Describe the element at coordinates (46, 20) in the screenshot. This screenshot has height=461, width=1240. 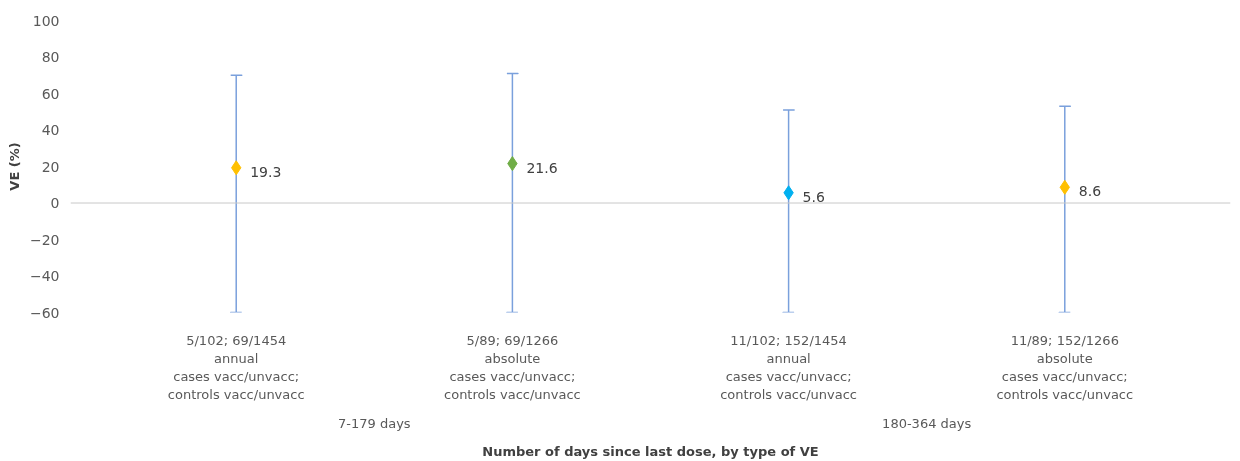
I see `y-tick-label: 100` at that location.